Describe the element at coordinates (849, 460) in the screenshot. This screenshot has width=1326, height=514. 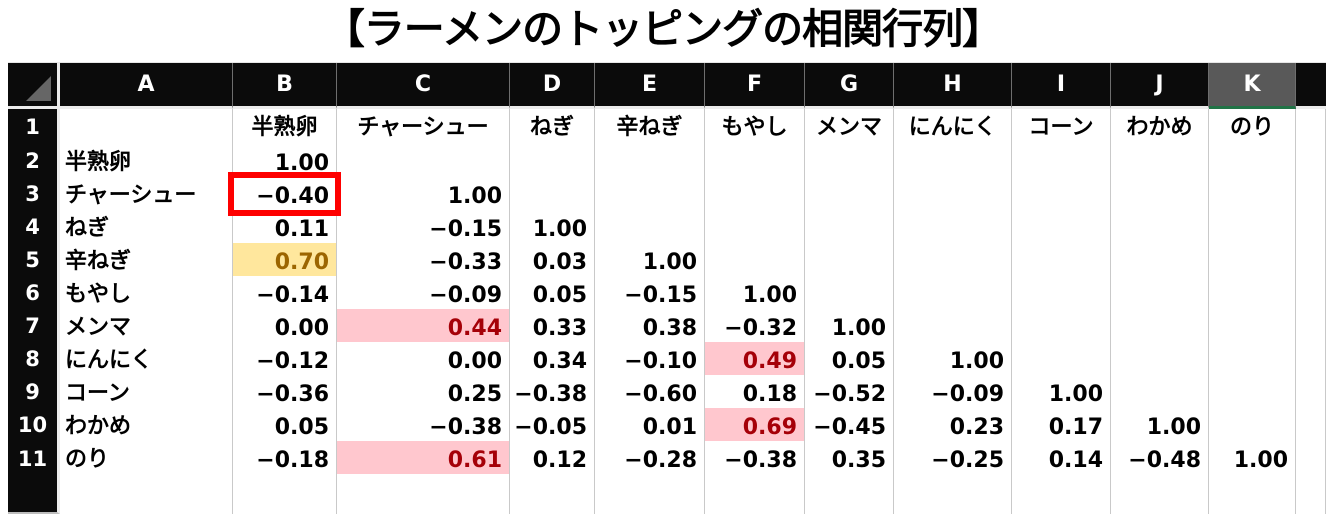
I see `cell-G11: 0.35` at that location.